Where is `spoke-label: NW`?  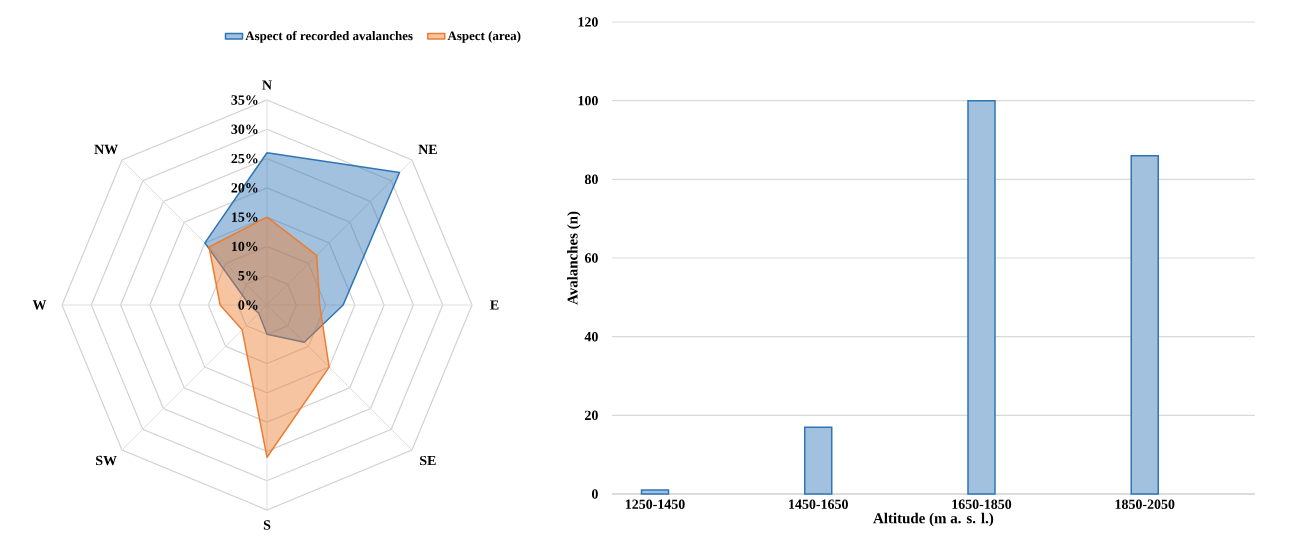 spoke-label: NW is located at coordinates (106, 149).